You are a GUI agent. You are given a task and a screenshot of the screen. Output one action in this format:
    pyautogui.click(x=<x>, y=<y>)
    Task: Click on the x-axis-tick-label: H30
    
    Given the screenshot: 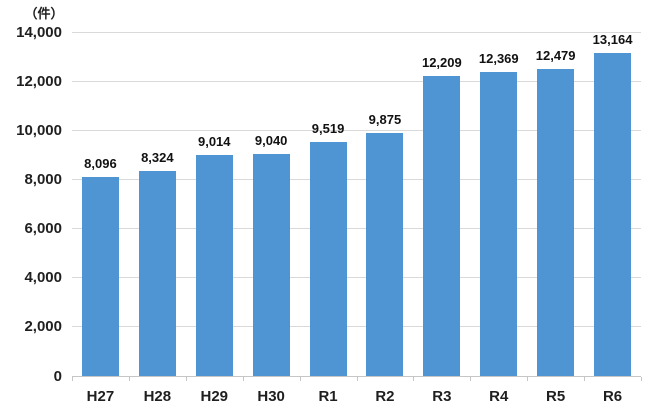 What is the action you would take?
    pyautogui.click(x=271, y=396)
    